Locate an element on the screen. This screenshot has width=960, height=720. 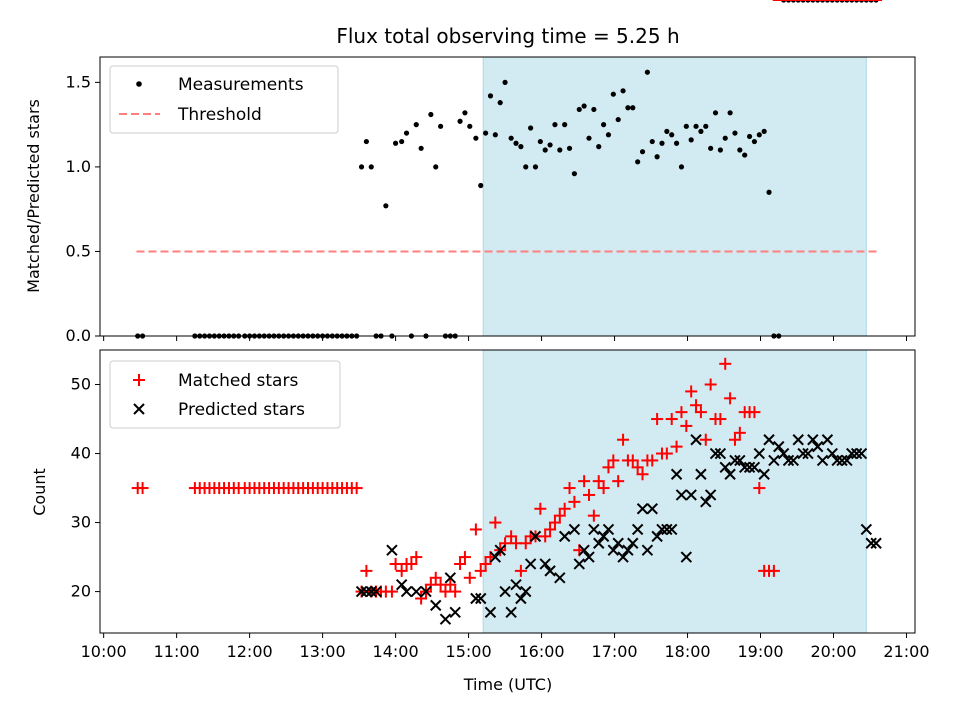
x-tick-label: 16:00 is located at coordinates (542, 651).